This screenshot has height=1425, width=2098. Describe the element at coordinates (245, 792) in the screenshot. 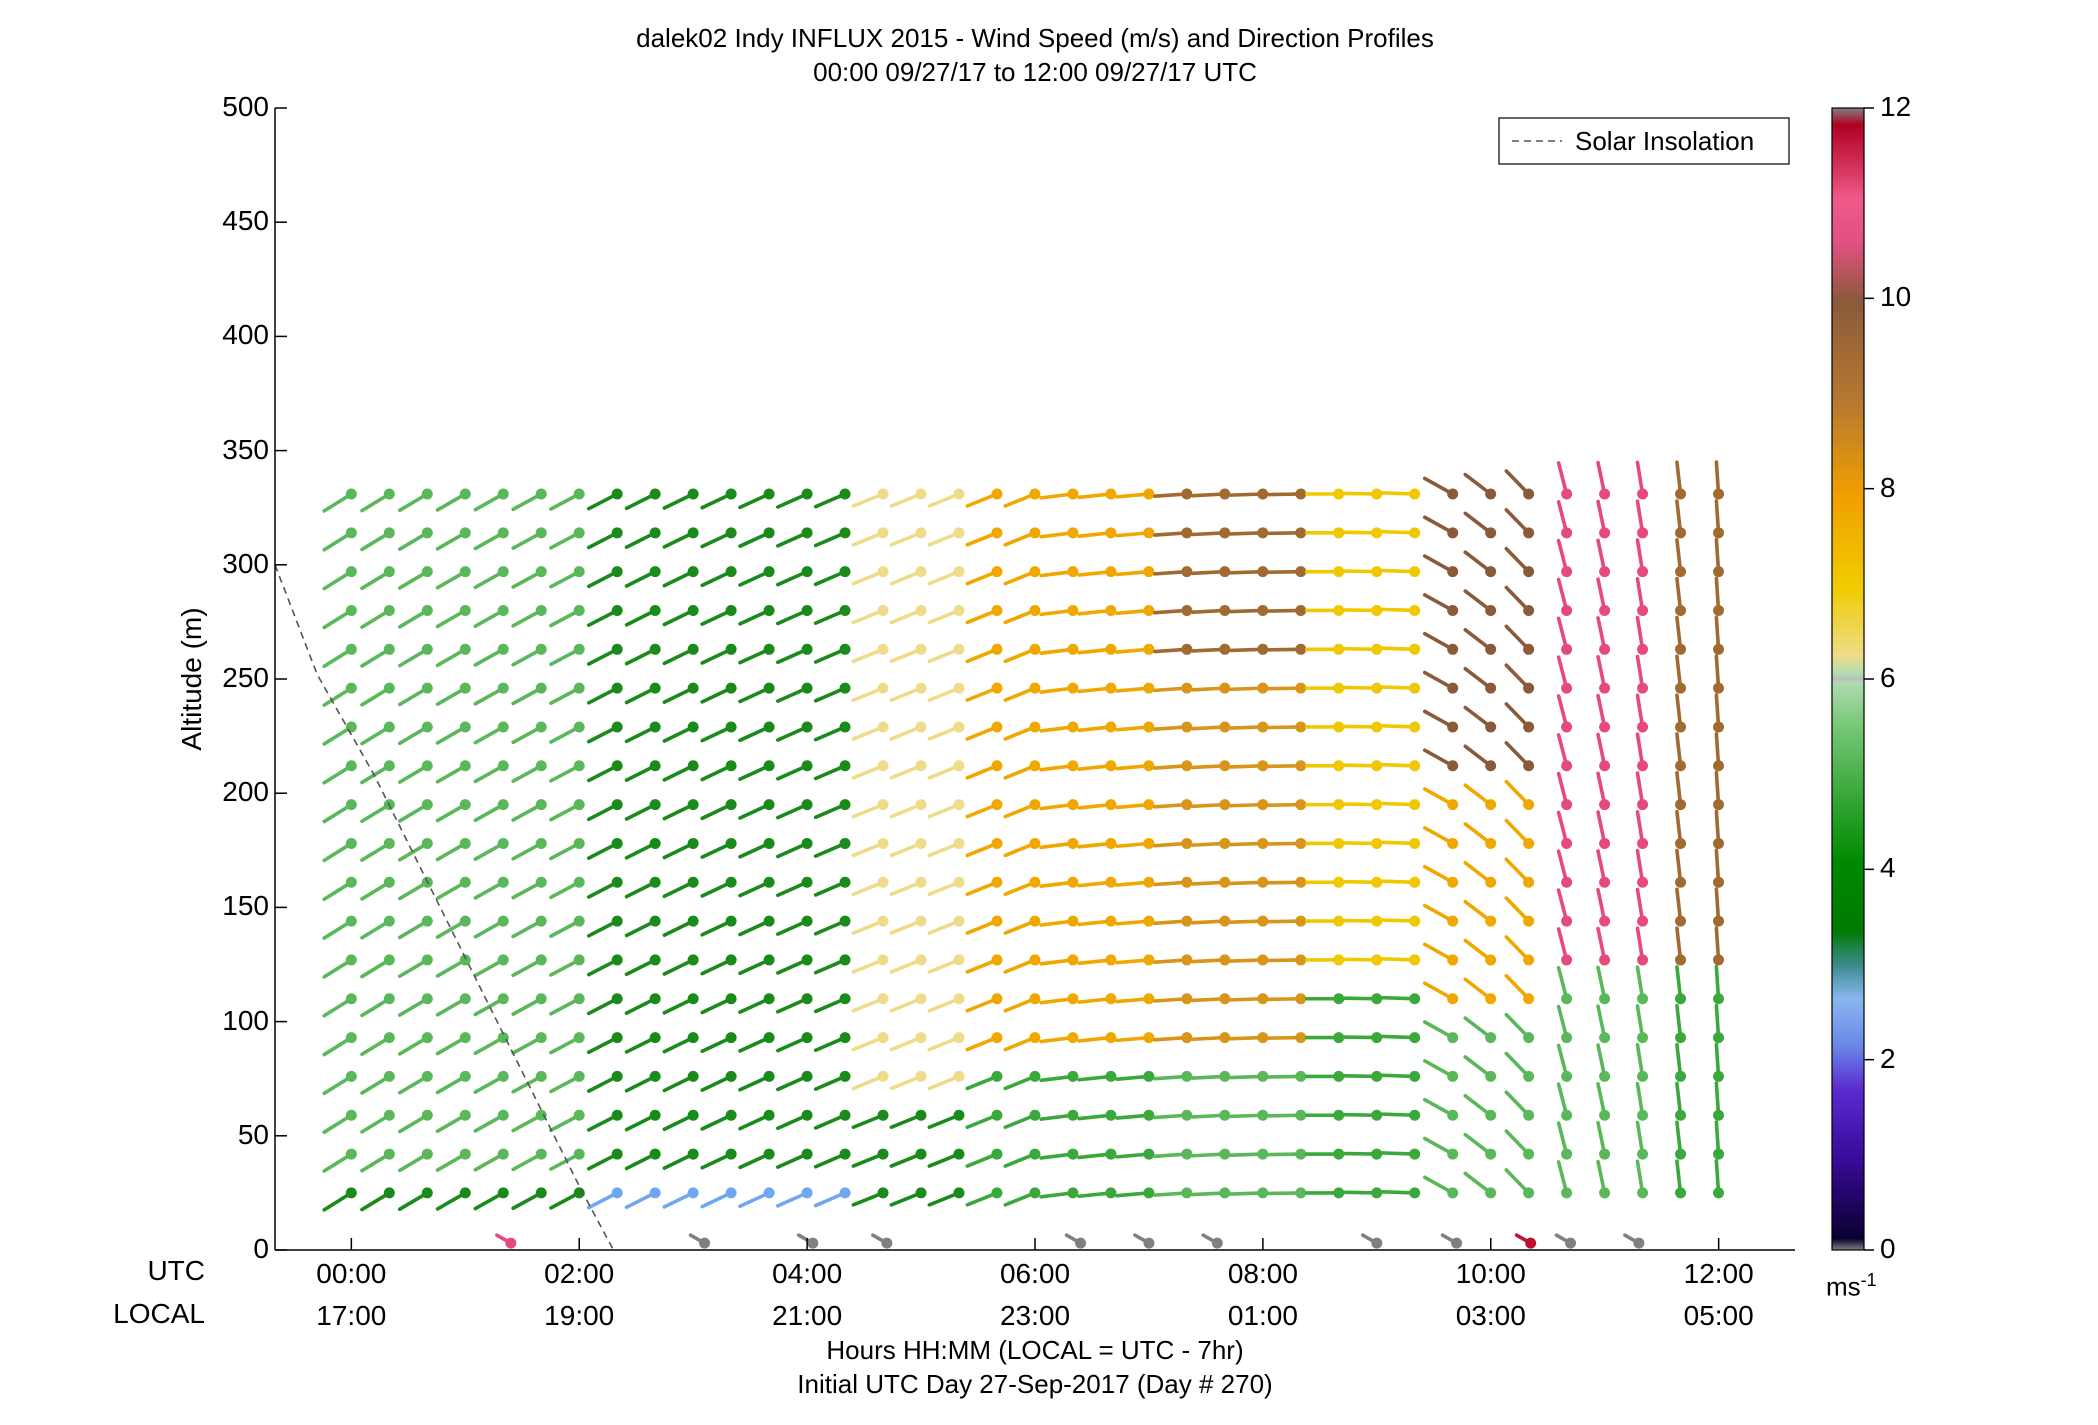

I see `y-tick-label: 200` at that location.